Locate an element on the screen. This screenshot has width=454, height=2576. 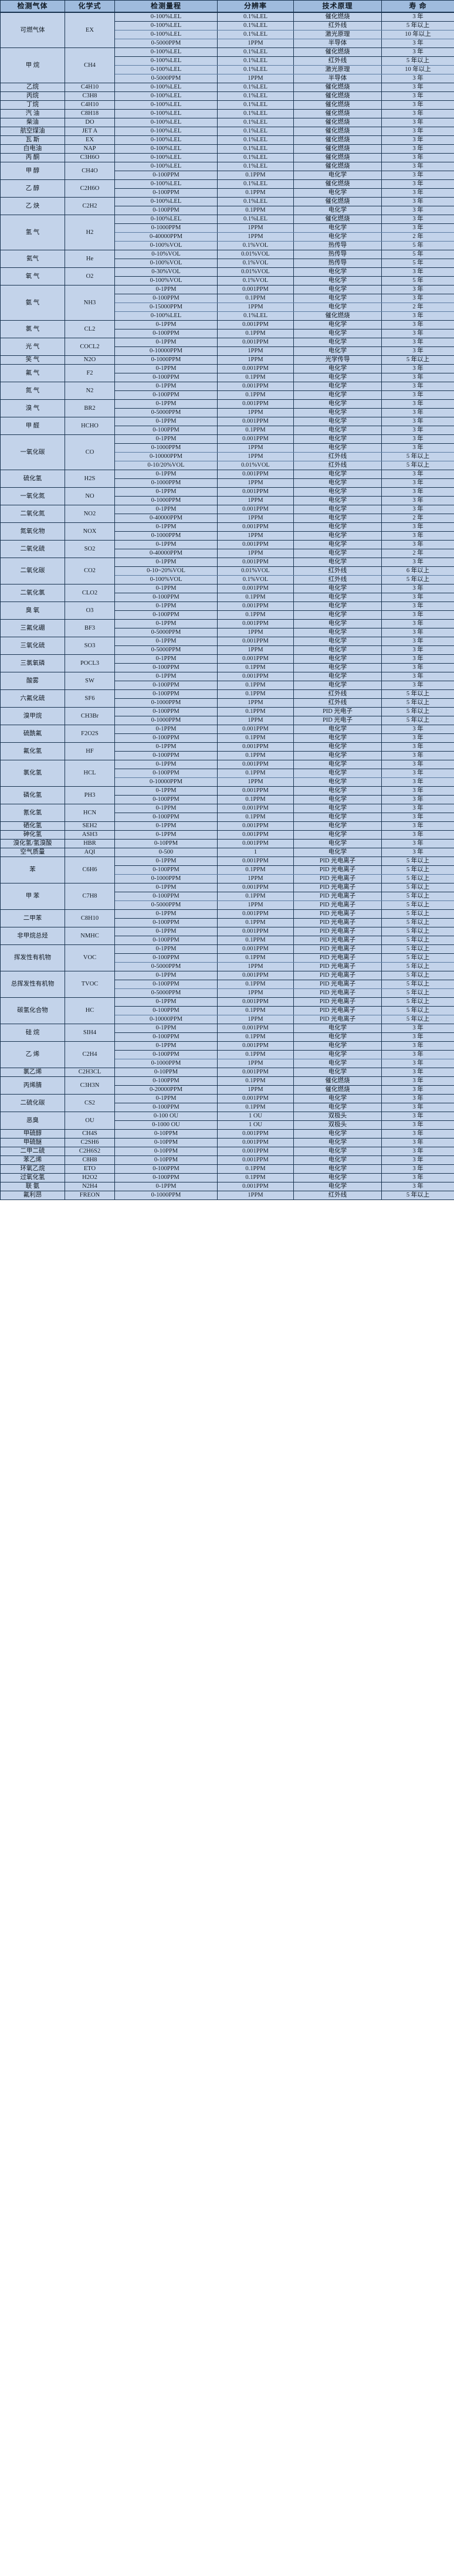
life-cell: 2 年 is located at coordinates (417, 307).